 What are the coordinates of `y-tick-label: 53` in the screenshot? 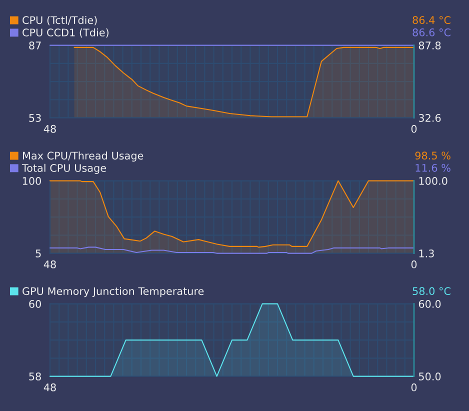 It's located at (35, 118).